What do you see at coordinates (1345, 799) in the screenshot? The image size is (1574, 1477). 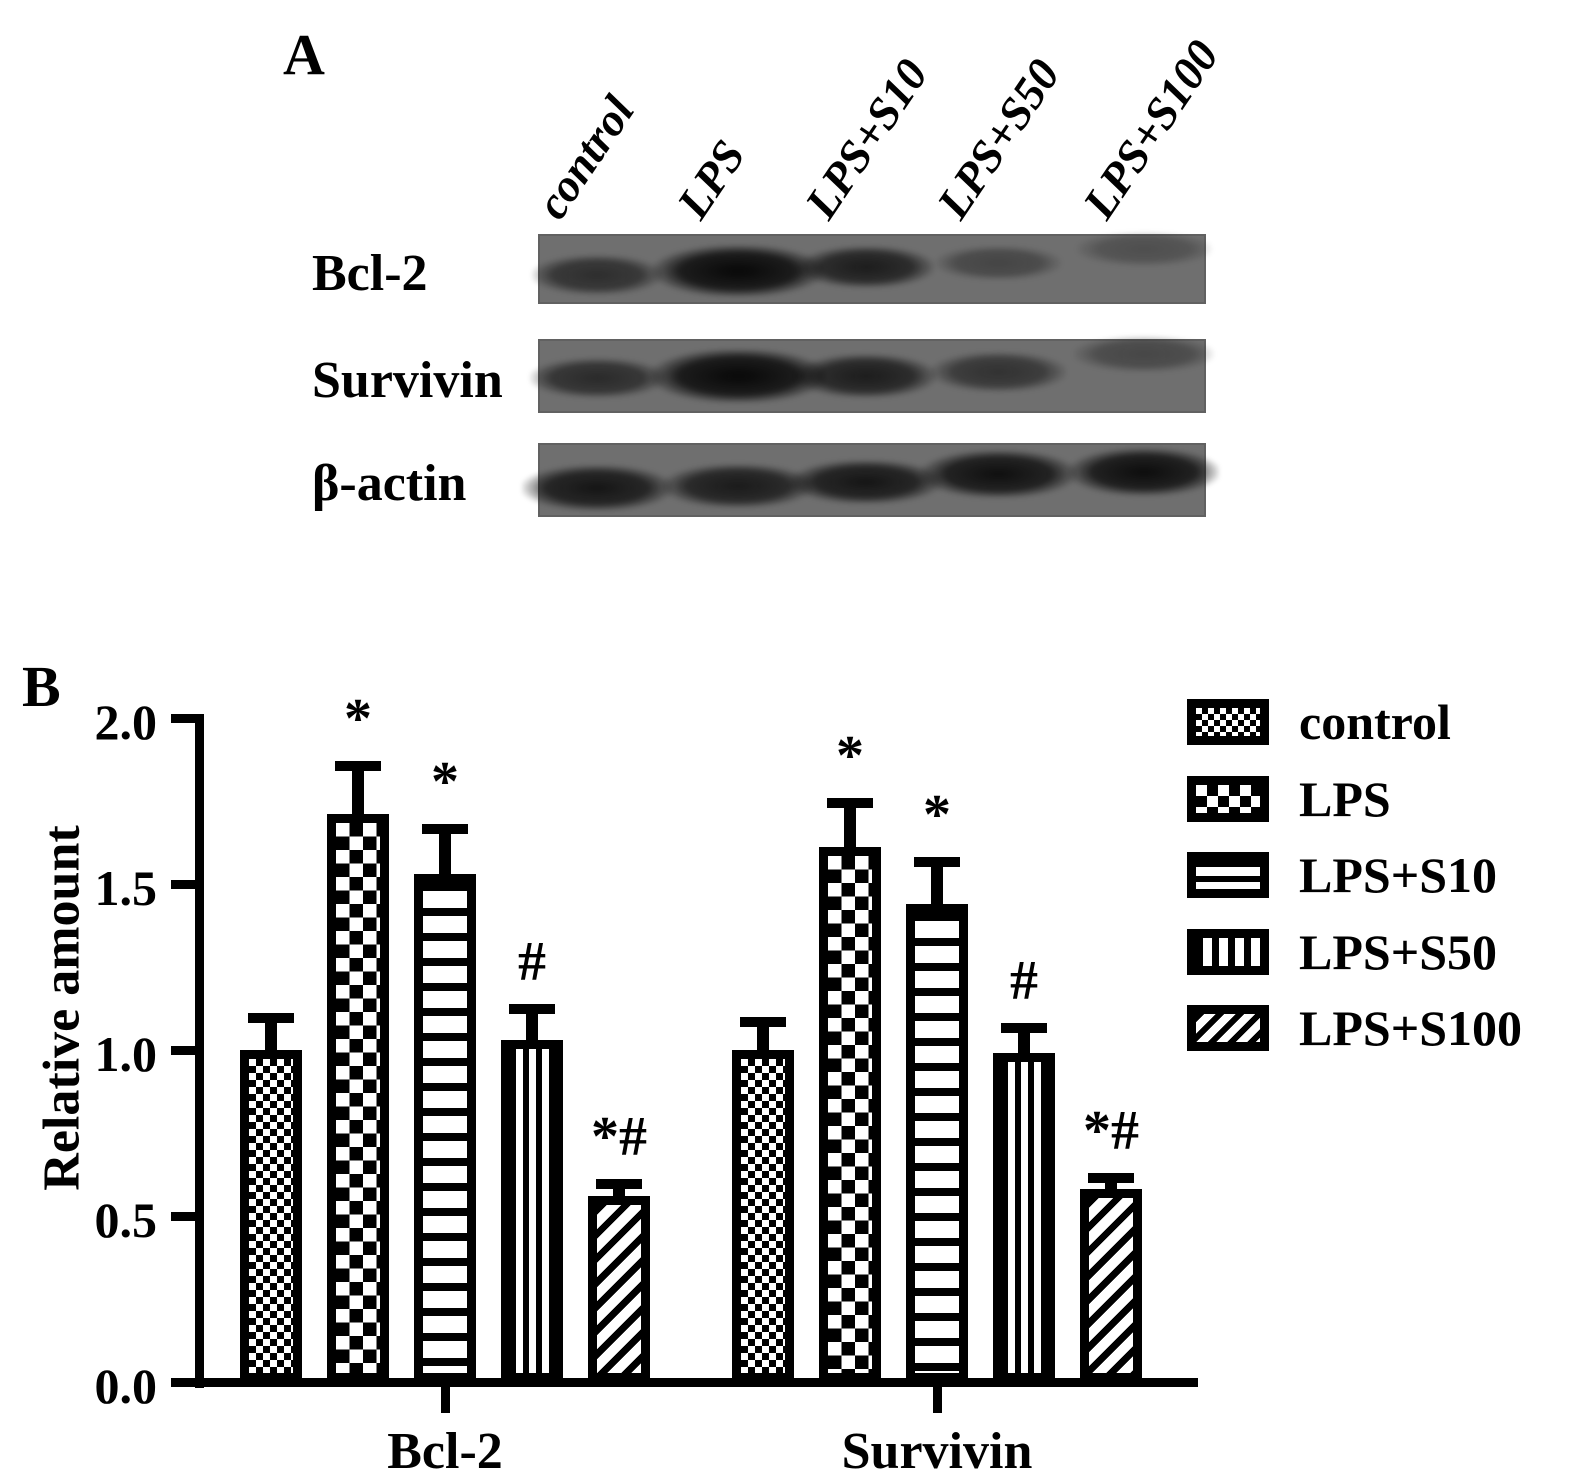 I see `legend-label-lps: LPS` at bounding box center [1345, 799].